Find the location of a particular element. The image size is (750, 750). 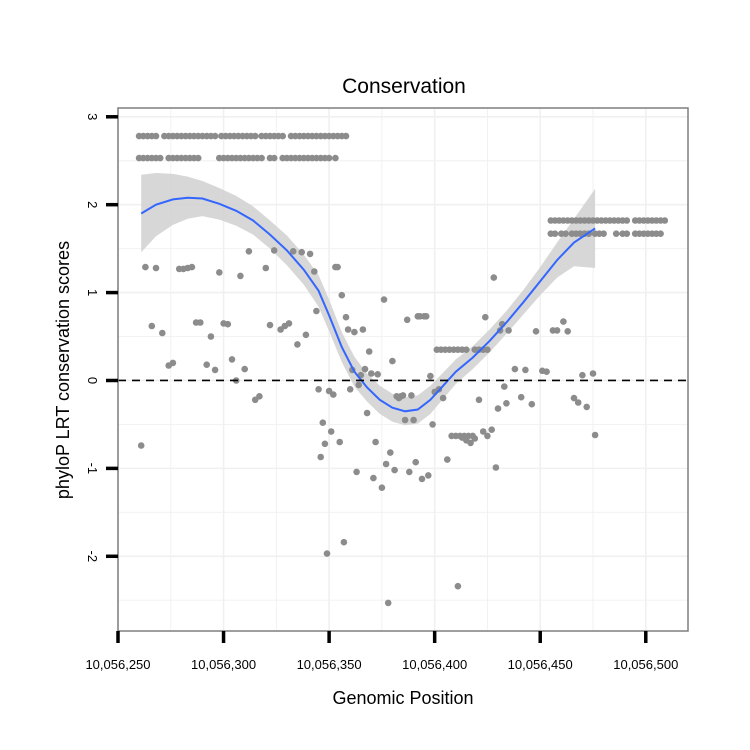

y-tick-label: 2 is located at coordinates (92, 204).